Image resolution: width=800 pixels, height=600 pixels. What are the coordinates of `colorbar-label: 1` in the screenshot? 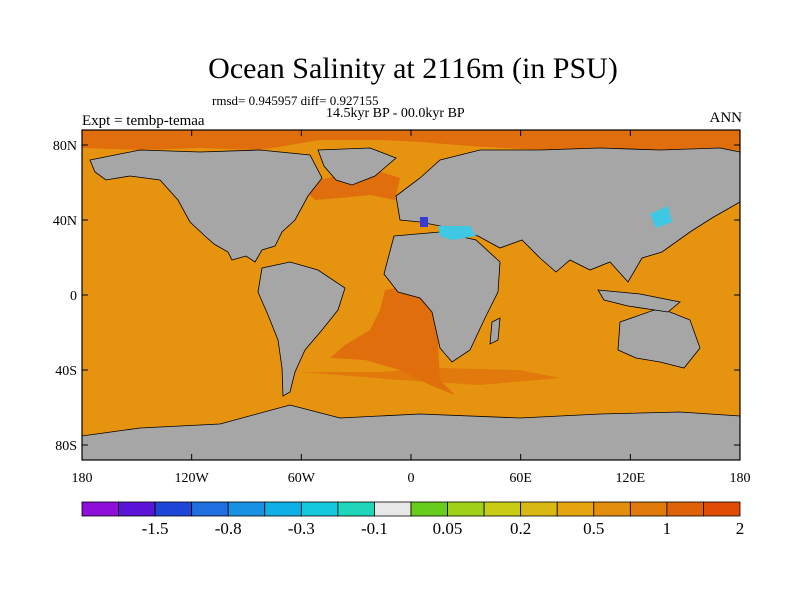 It's located at (667, 528).